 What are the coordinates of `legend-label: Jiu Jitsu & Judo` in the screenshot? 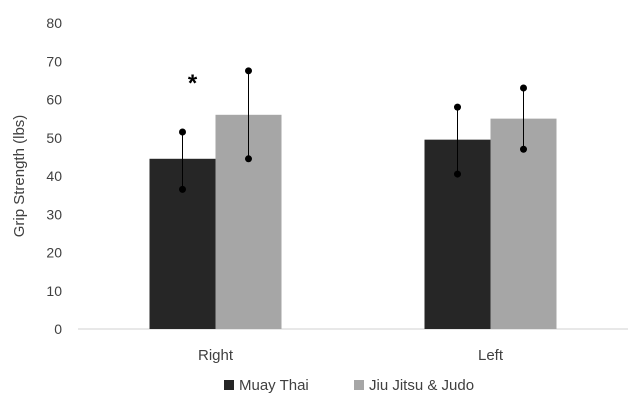 It's located at (421, 385).